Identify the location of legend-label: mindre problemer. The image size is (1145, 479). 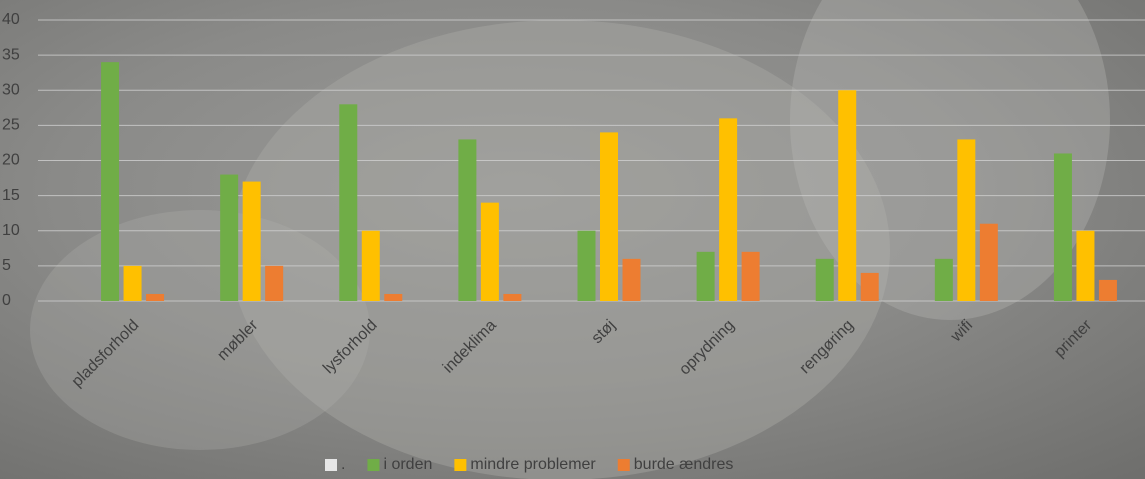
(533, 464).